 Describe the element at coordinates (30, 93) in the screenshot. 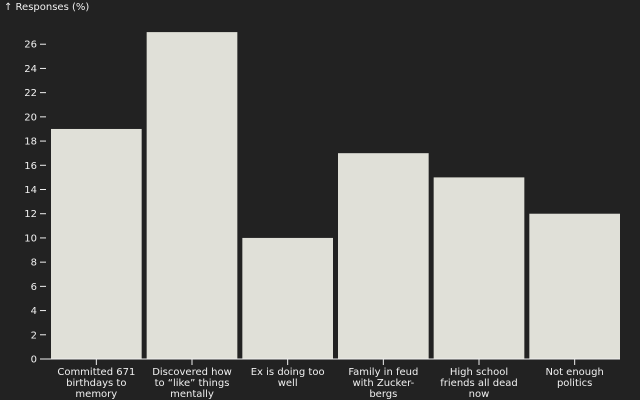

I see `y-tick-label: 22` at that location.